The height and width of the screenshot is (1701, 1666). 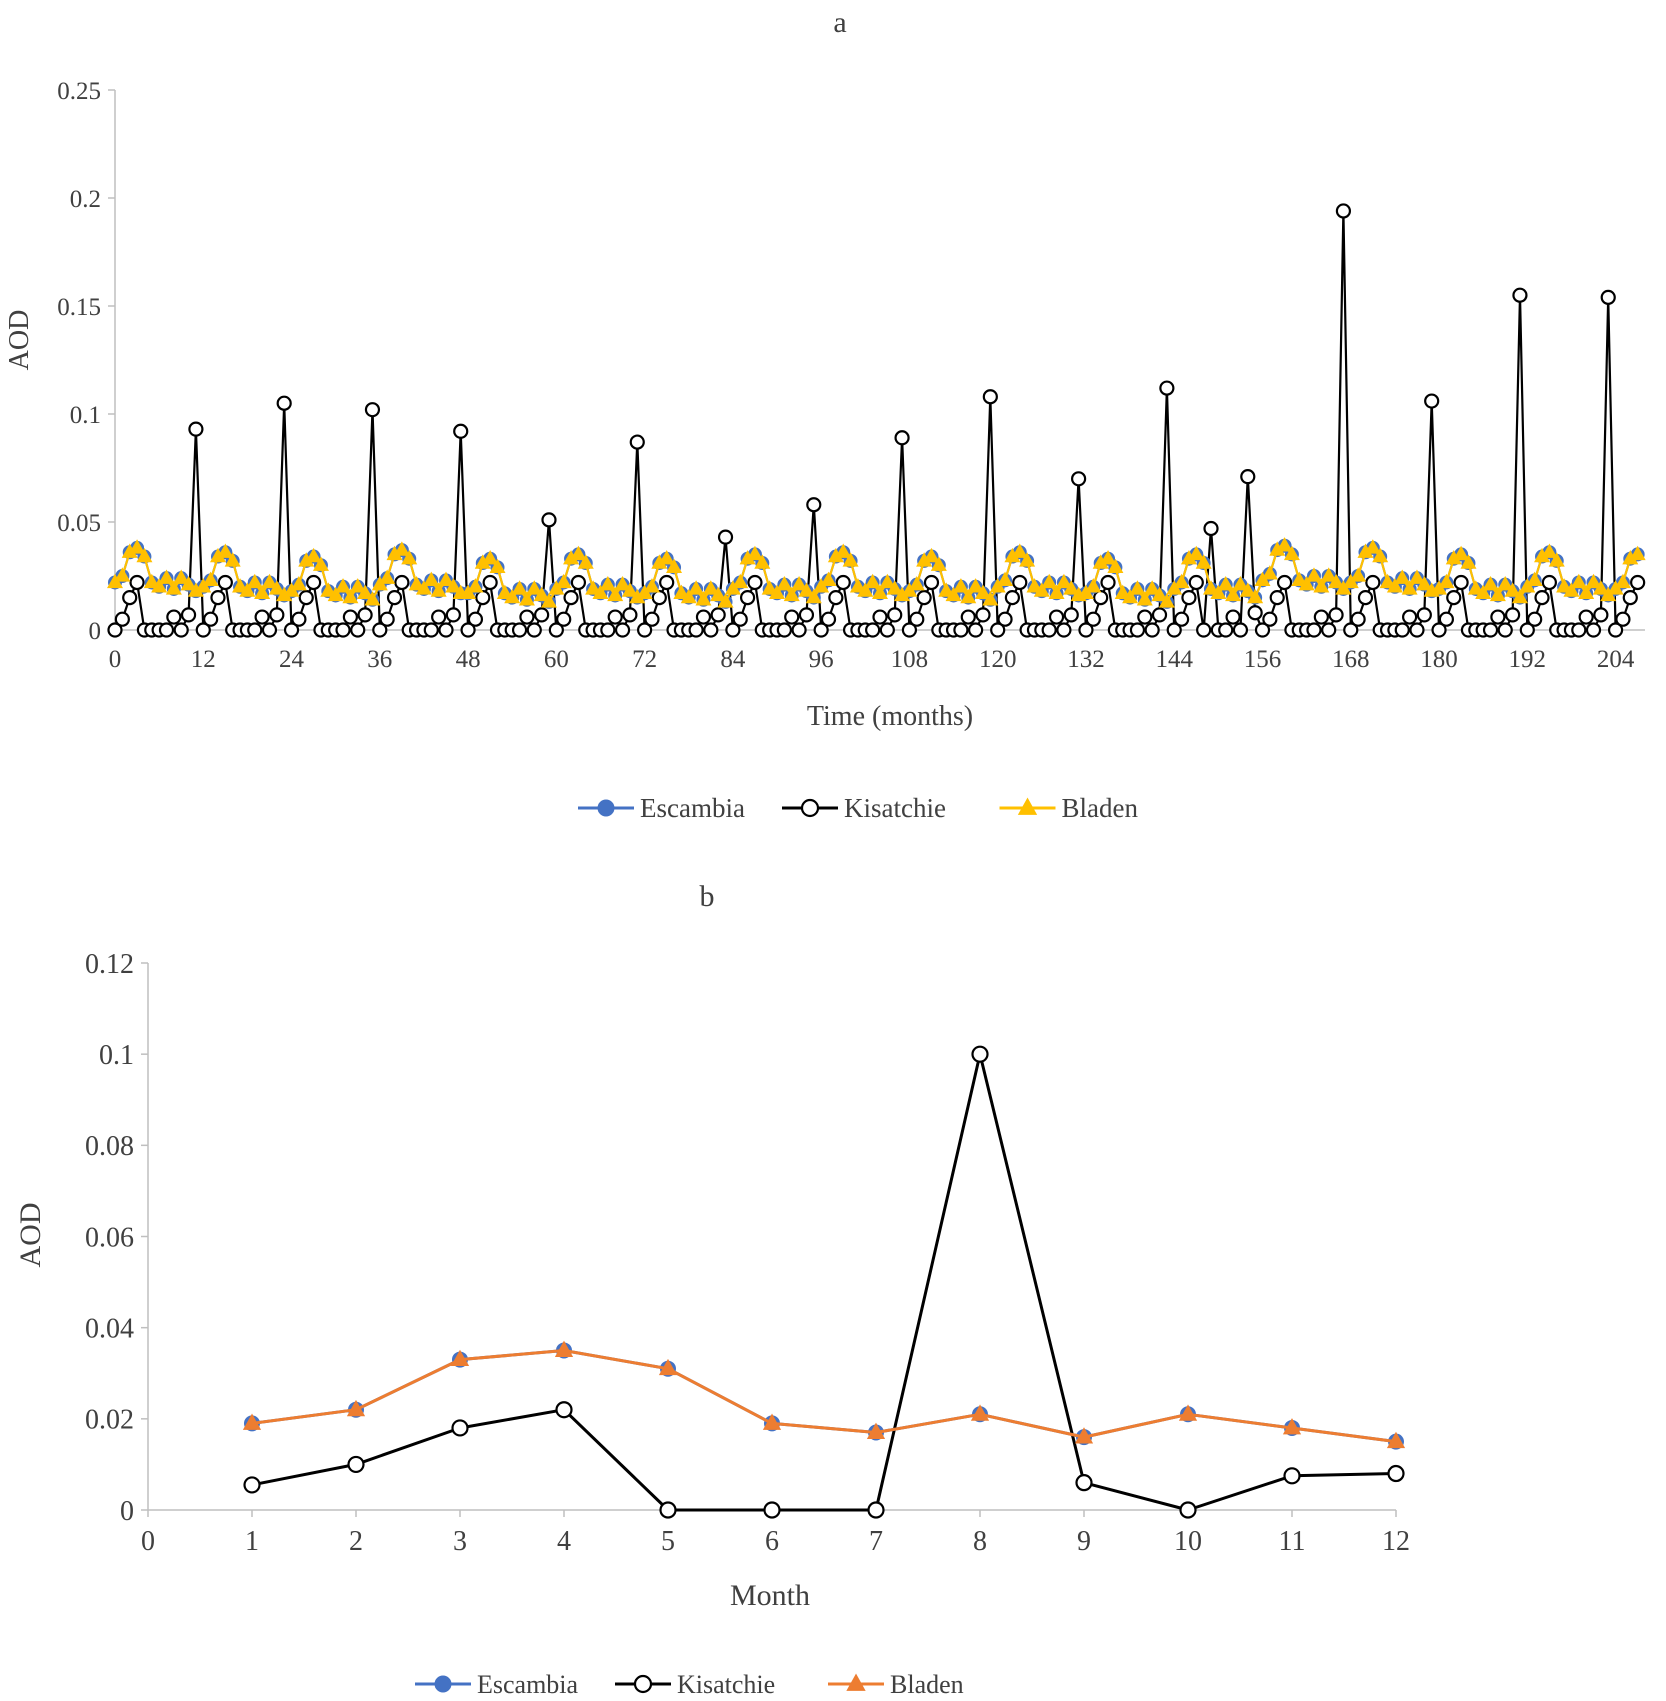 I want to click on panel-a-y-tick-label: 0.15, so click(x=79, y=307).